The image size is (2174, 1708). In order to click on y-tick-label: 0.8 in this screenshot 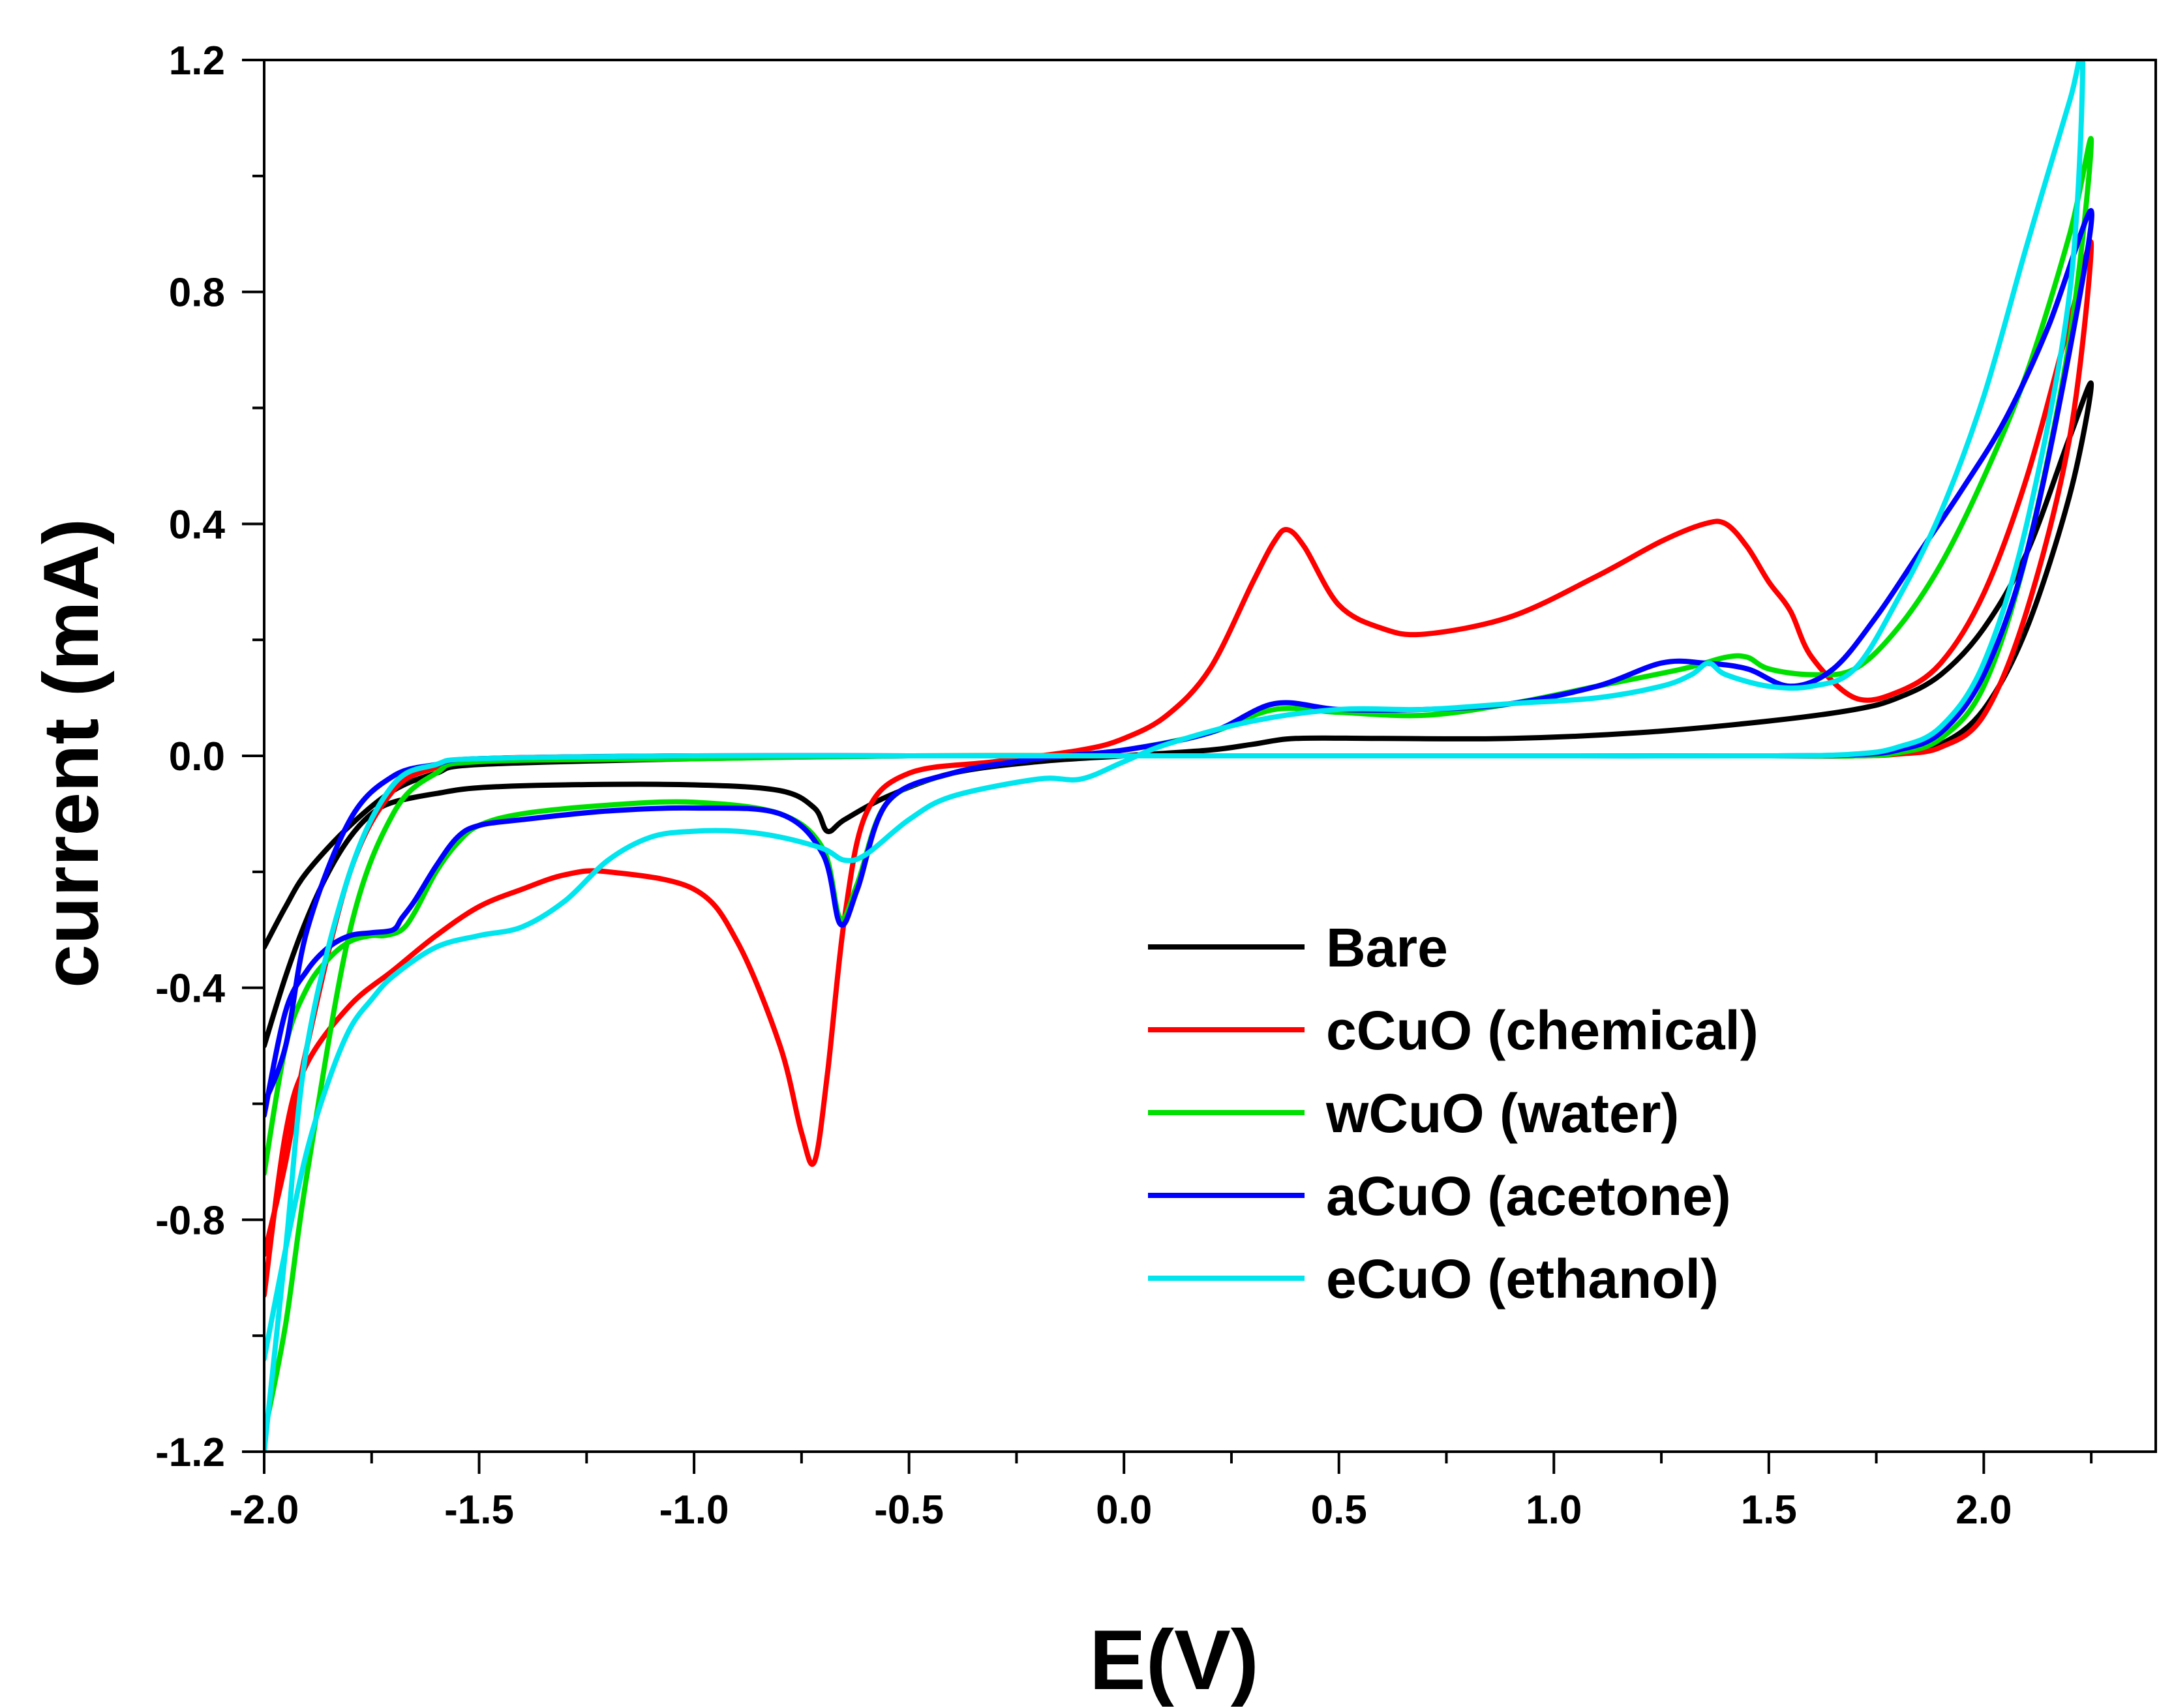, I will do `click(197, 293)`.